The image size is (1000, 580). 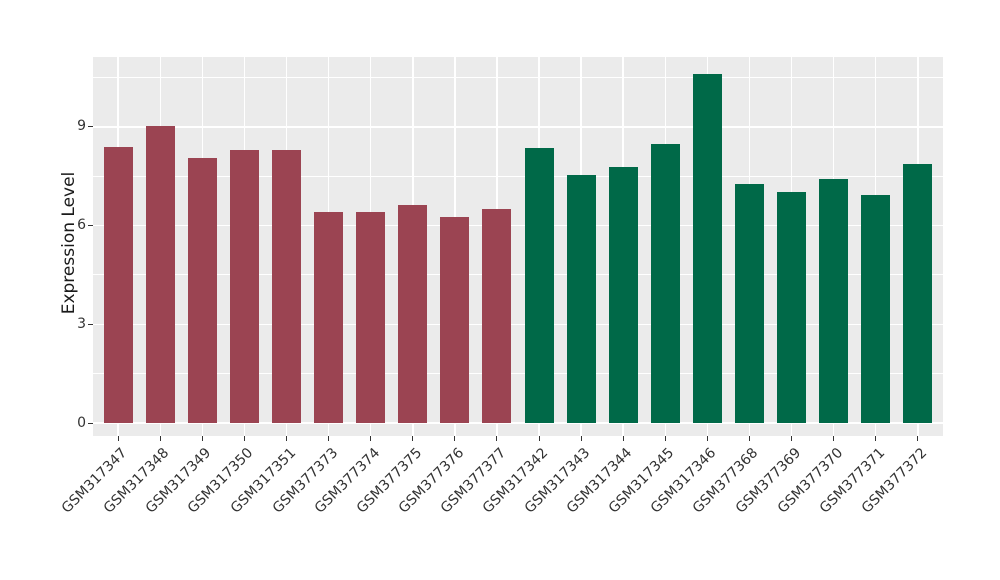 What do you see at coordinates (81, 225) in the screenshot?
I see `y-tick-label-6: 6` at bounding box center [81, 225].